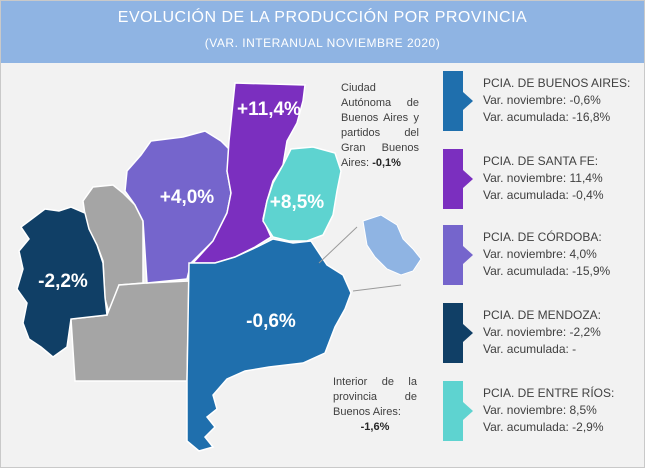  I want to click on card-province-name: PCIA. DE MENDOZA:, so click(542, 315).